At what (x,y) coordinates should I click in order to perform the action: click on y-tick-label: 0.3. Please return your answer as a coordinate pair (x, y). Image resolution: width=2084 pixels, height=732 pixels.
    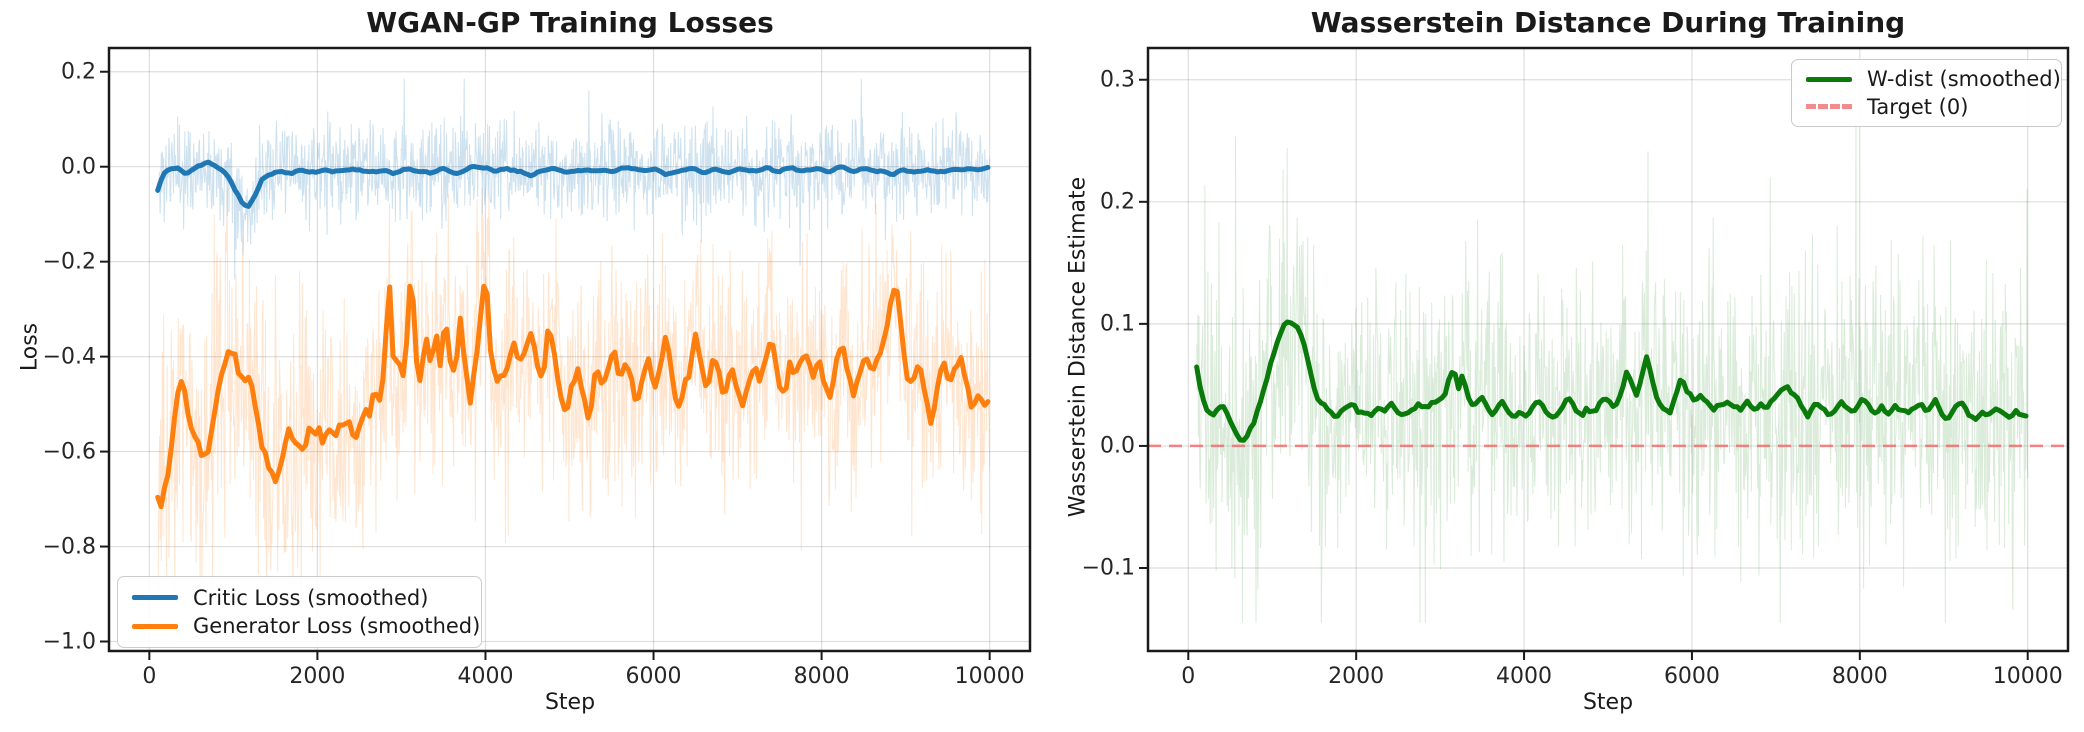
    Looking at the image, I should click on (1117, 80).